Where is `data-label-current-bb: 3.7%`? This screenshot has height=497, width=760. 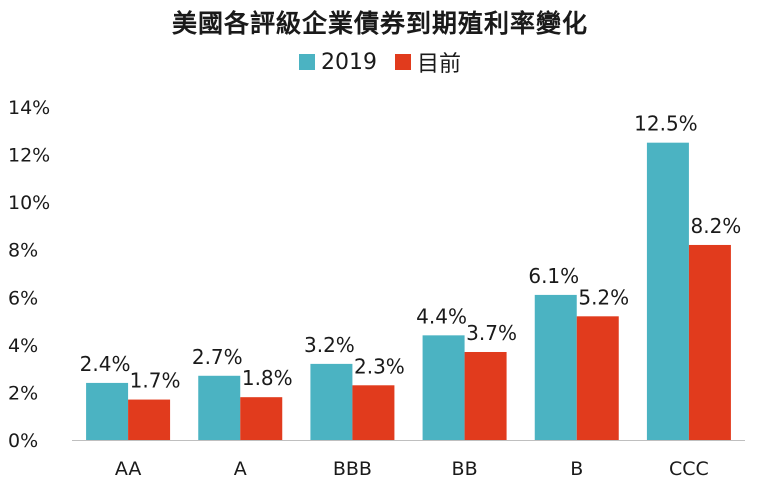
data-label-current-bb: 3.7% is located at coordinates (491, 333).